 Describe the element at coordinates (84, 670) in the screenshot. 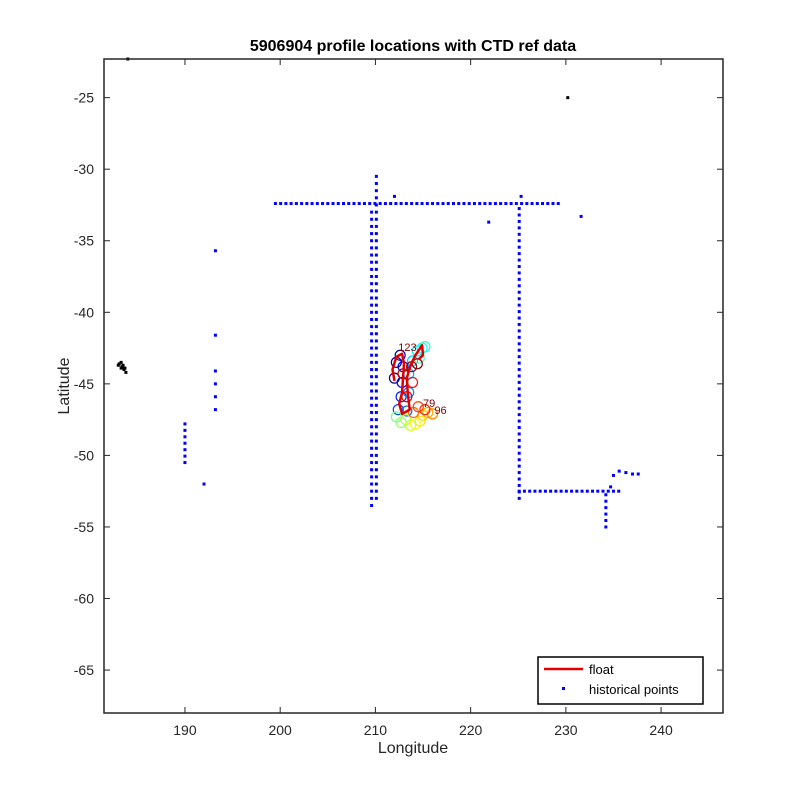

I see `y-tick-label: -65` at that location.